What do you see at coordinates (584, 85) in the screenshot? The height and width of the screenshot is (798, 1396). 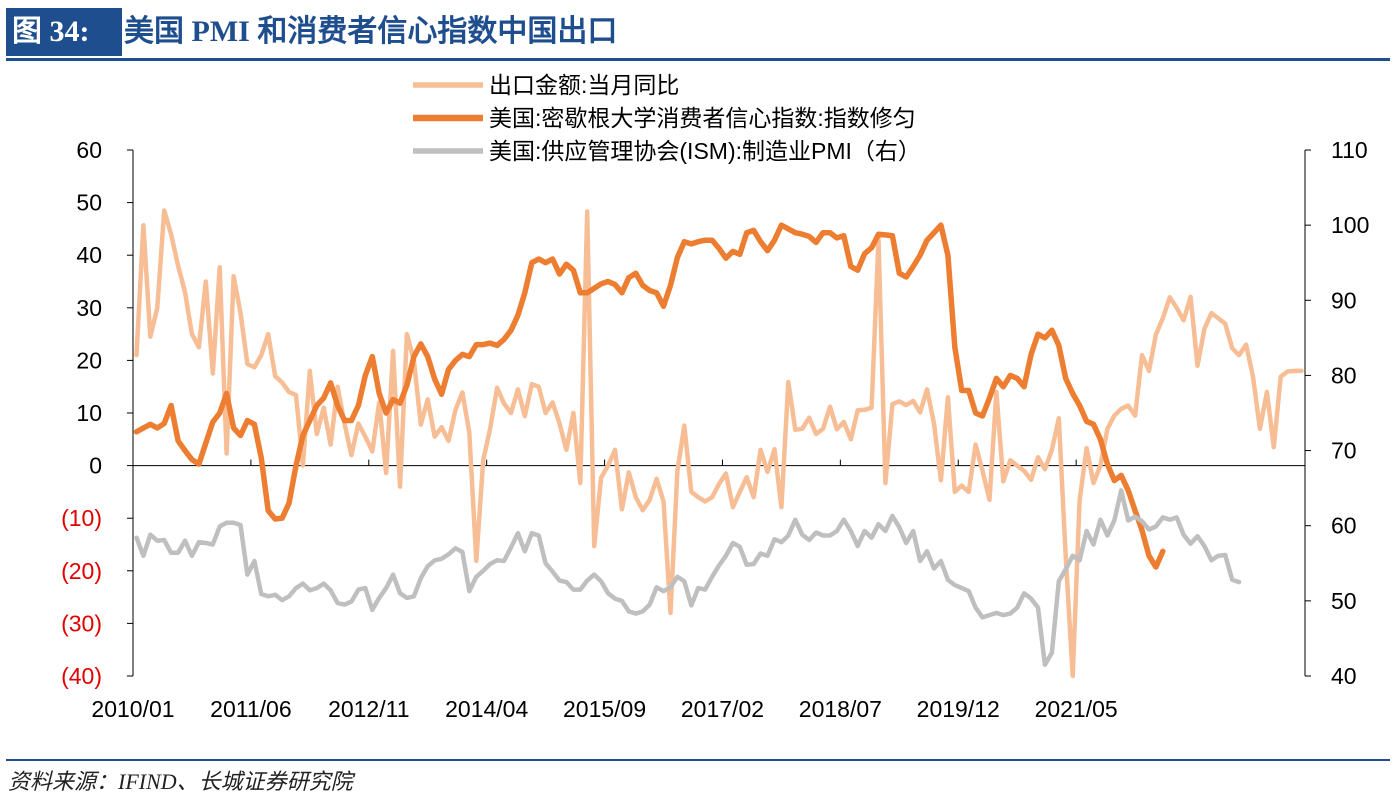 I see `legend-label: 出口金额:当月同比` at bounding box center [584, 85].